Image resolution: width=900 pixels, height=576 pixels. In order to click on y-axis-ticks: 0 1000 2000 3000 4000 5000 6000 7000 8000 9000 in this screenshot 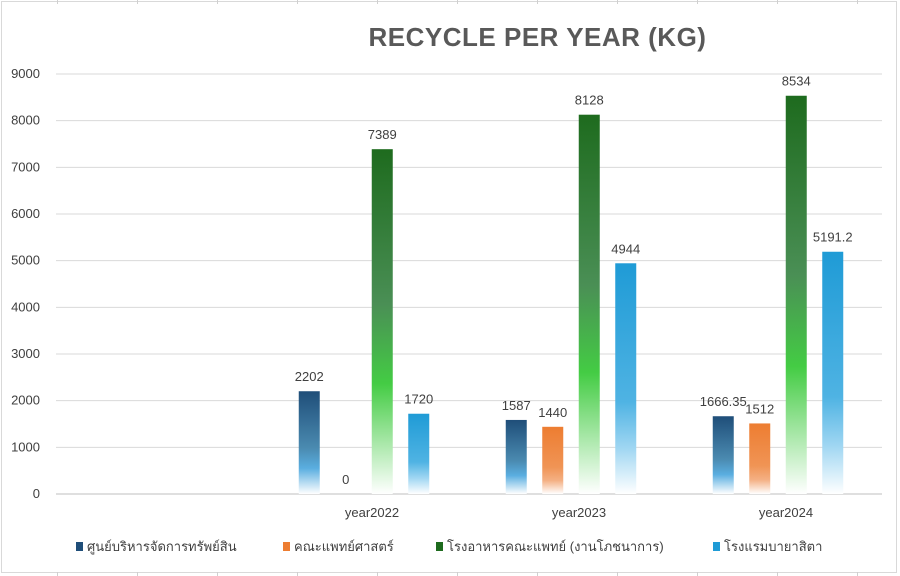, I will do `click(25, 283)`.